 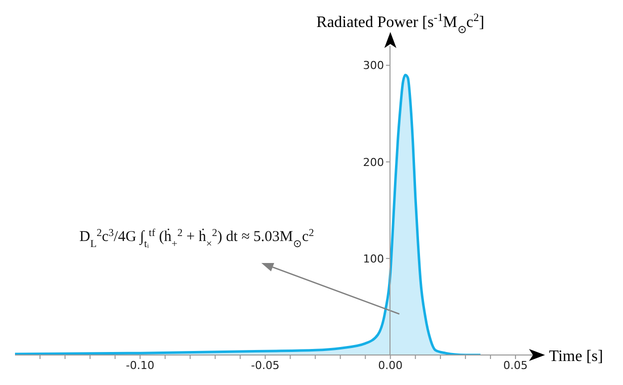 I want to click on x-tick-label: 0.05, so click(x=515, y=365).